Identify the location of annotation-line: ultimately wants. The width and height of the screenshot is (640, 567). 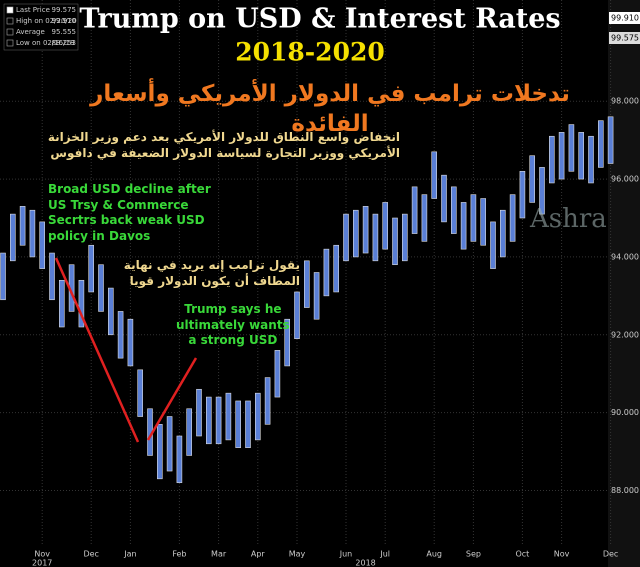
(233, 324).